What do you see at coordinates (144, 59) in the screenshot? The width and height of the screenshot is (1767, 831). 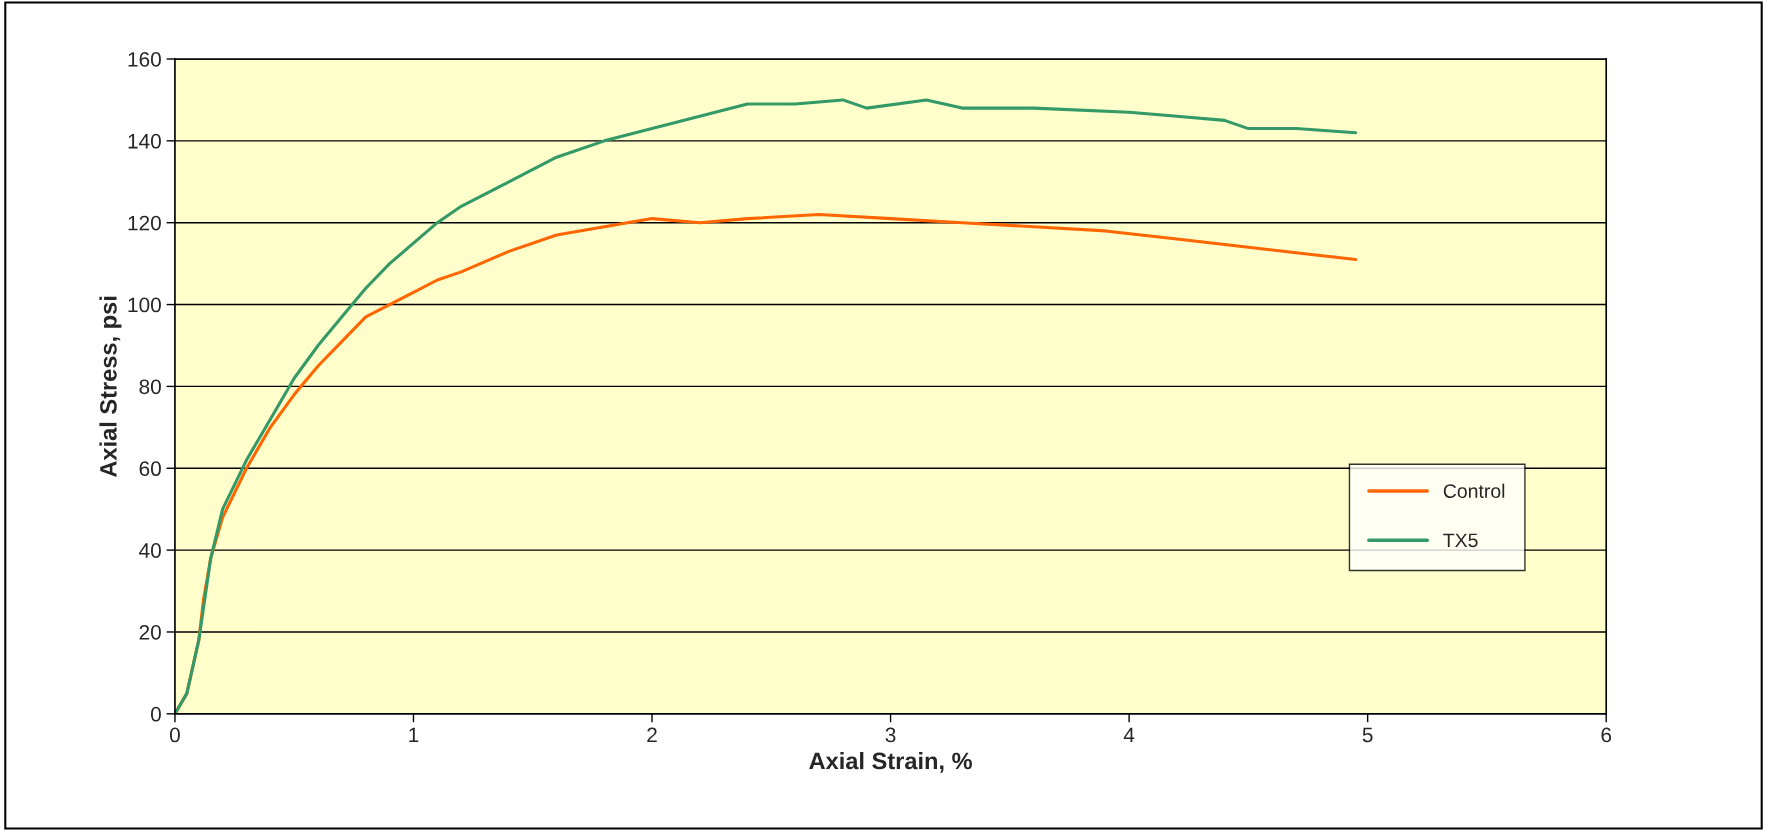 I see `y-tick-label: 160` at bounding box center [144, 59].